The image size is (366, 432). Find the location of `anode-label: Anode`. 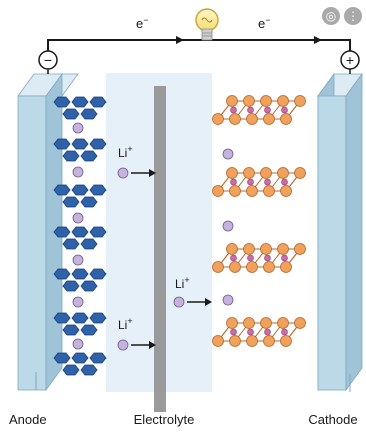

anode-label: Anode is located at coordinates (28, 419).